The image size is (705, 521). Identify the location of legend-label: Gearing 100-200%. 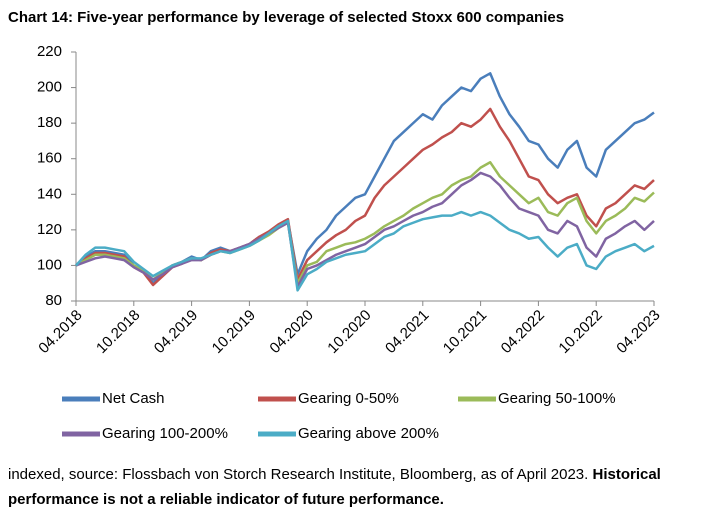
(165, 433).